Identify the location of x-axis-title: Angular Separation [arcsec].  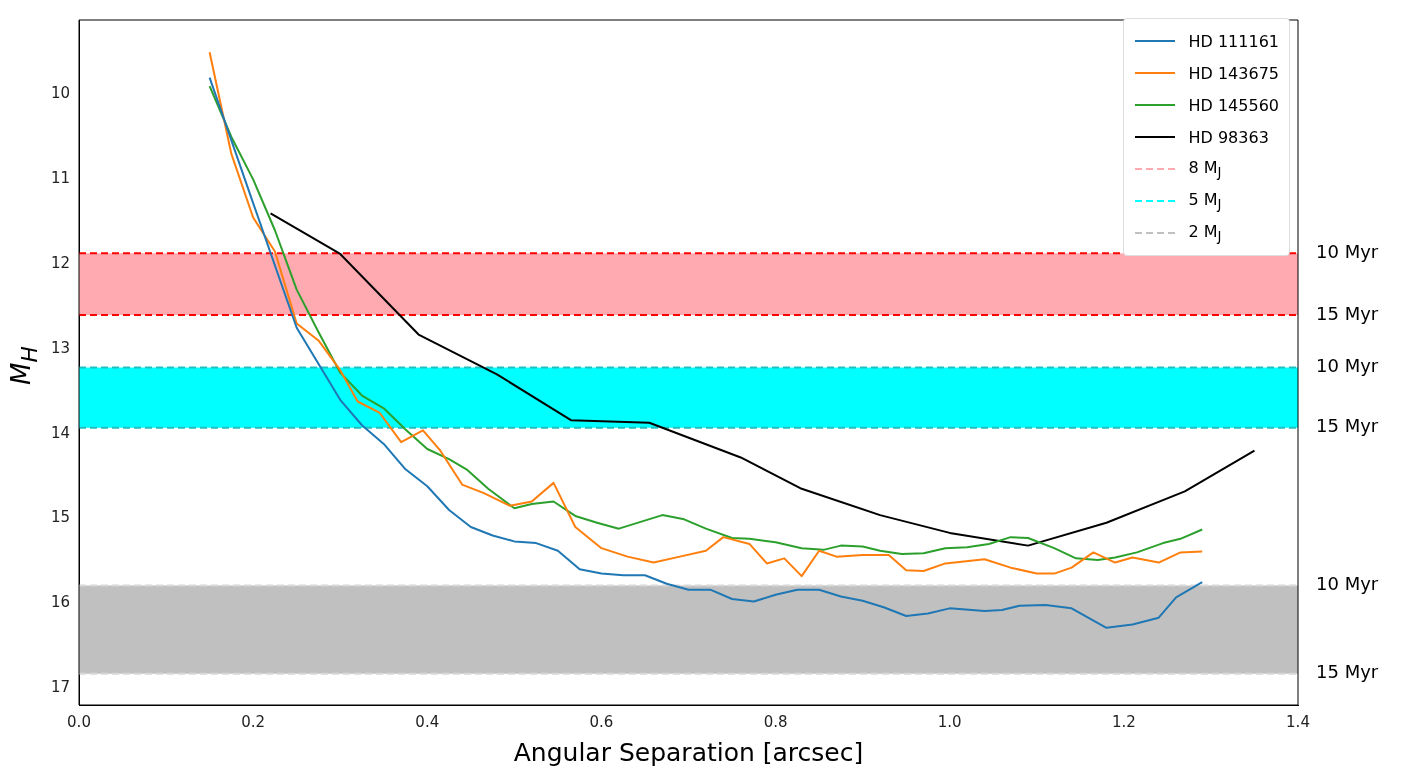
(688, 752).